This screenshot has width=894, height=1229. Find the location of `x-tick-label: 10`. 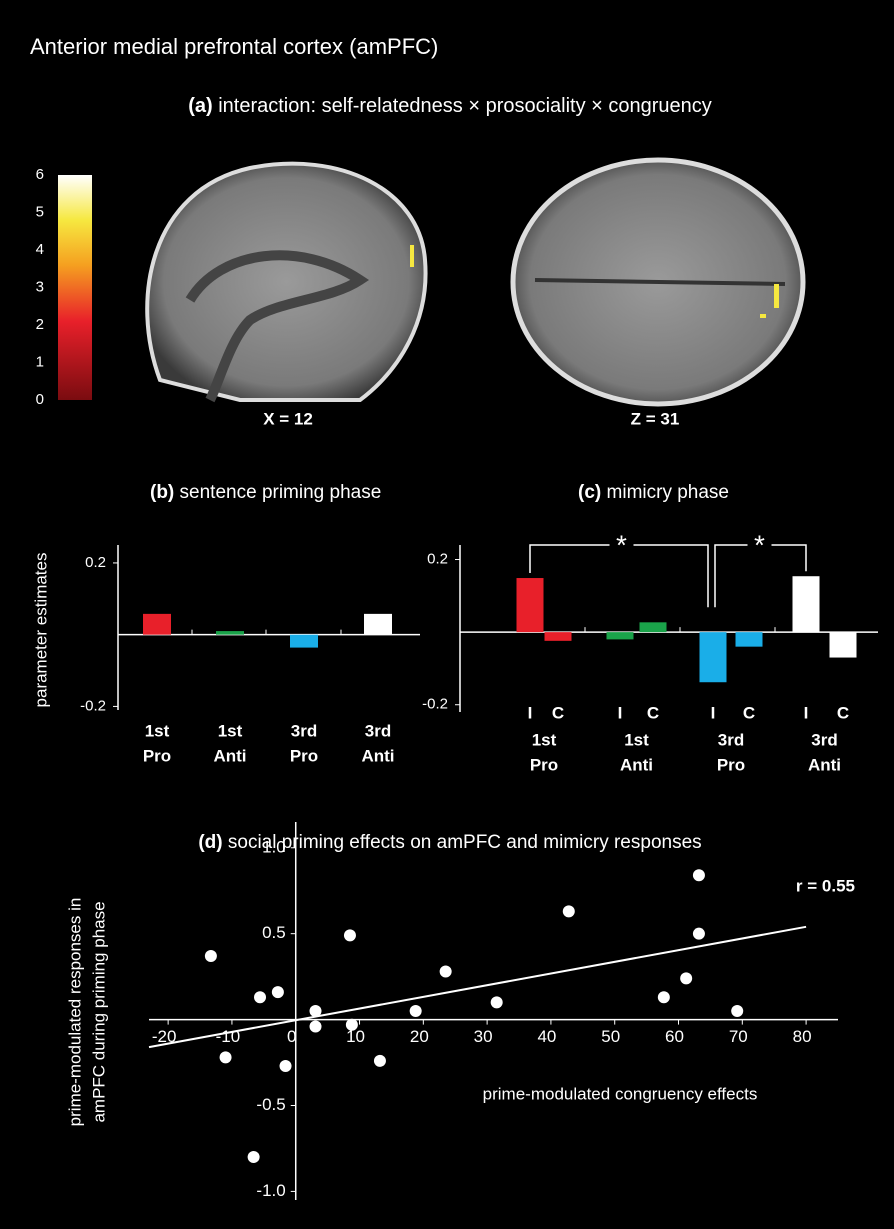

x-tick-label: 10 is located at coordinates (355, 1036).